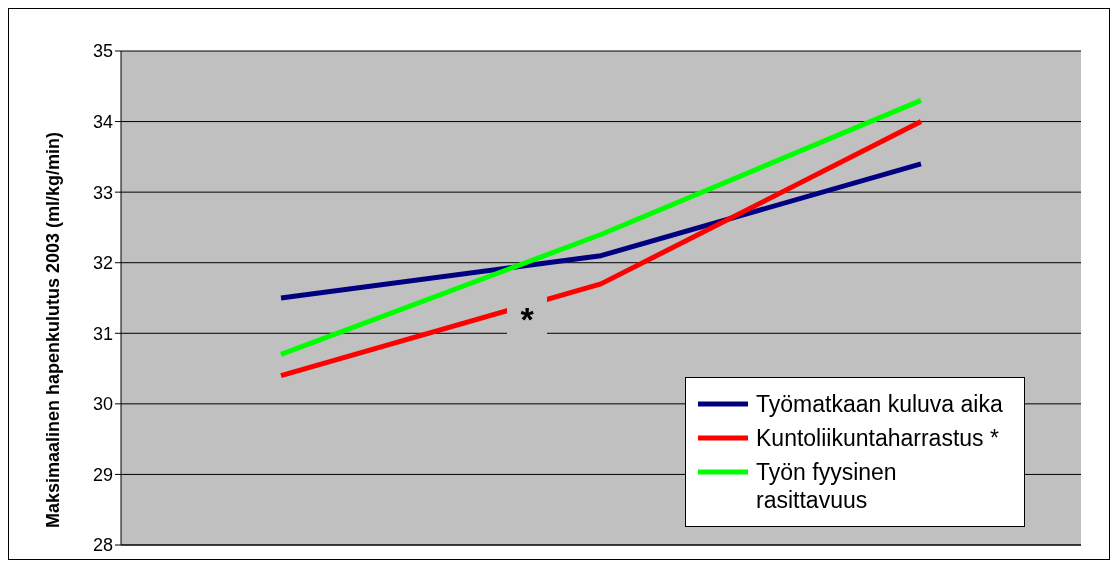 This screenshot has width=1116, height=567. Describe the element at coordinates (53, 329) in the screenshot. I see `y-axis-title: Maksimaalinen hapenkulutus 2003 (ml/kg/min)` at that location.